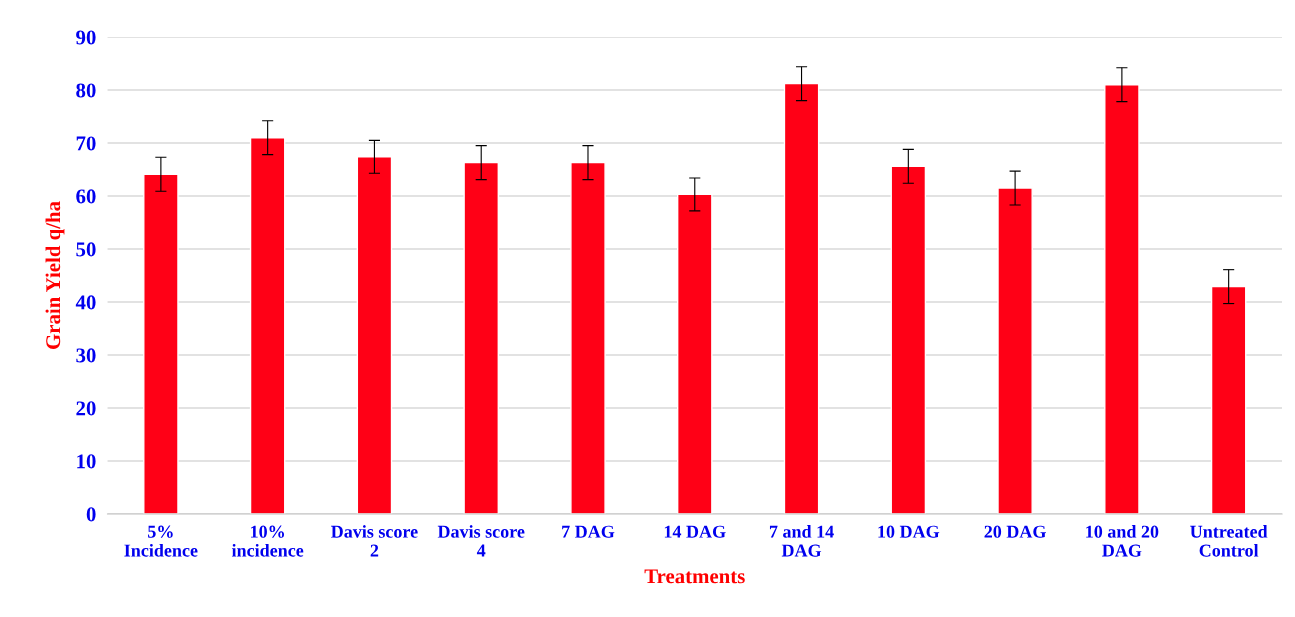 Image resolution: width=1295 pixels, height=617 pixels. What do you see at coordinates (86, 249) in the screenshot?
I see `y-tick-label: 50` at bounding box center [86, 249].